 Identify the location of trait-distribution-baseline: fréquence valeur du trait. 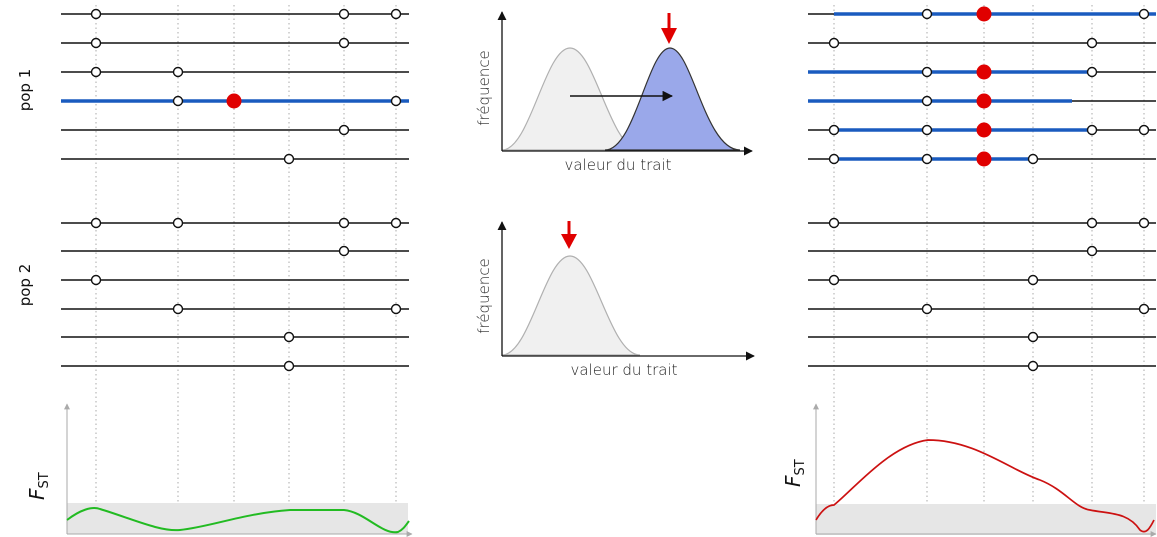
(615, 300).